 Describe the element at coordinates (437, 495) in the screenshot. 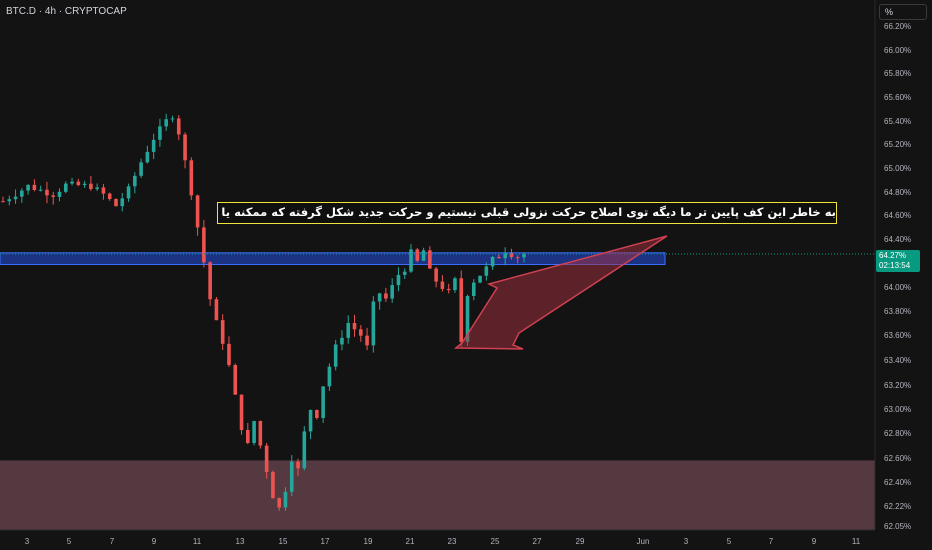

I see `support-zone` at that location.